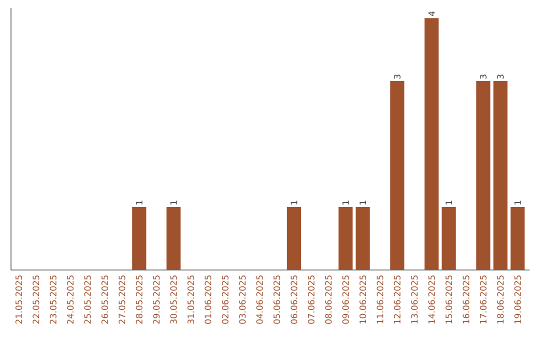 The image size is (540, 340). What do you see at coordinates (431, 13) in the screenshot?
I see `data-label: 4` at bounding box center [431, 13].